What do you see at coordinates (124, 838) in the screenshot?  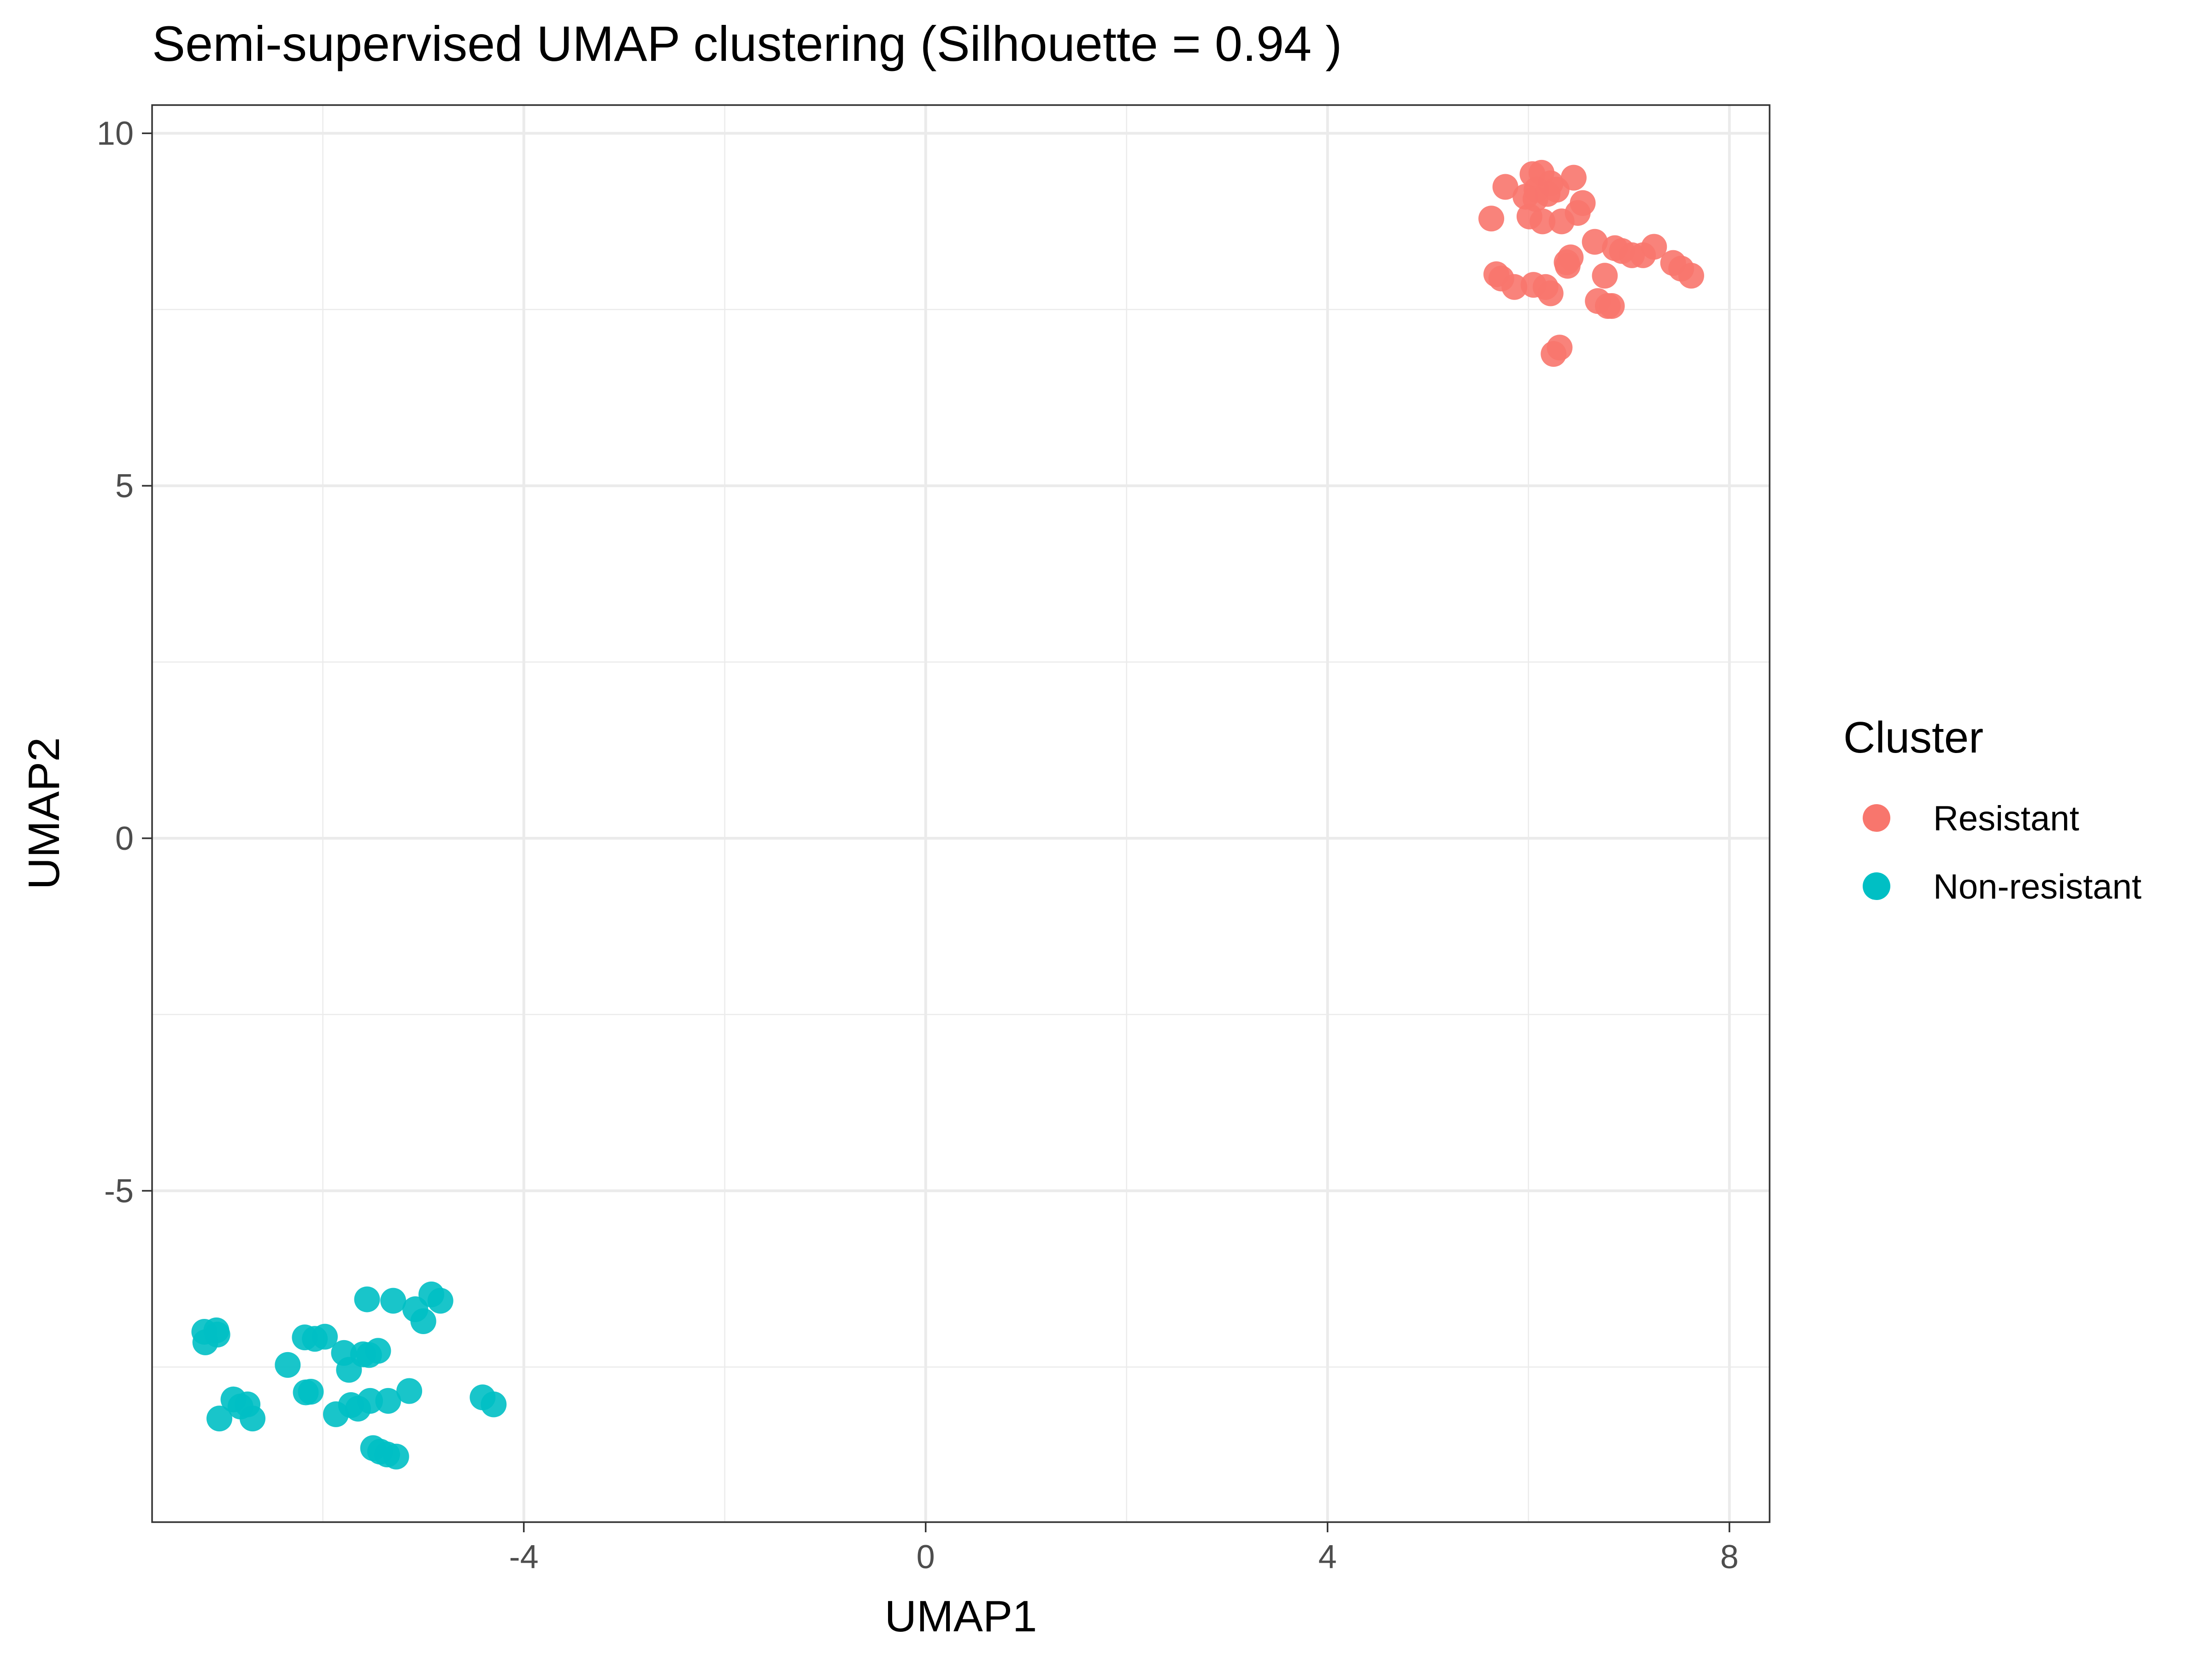 I see `y-tick-label: 0` at bounding box center [124, 838].